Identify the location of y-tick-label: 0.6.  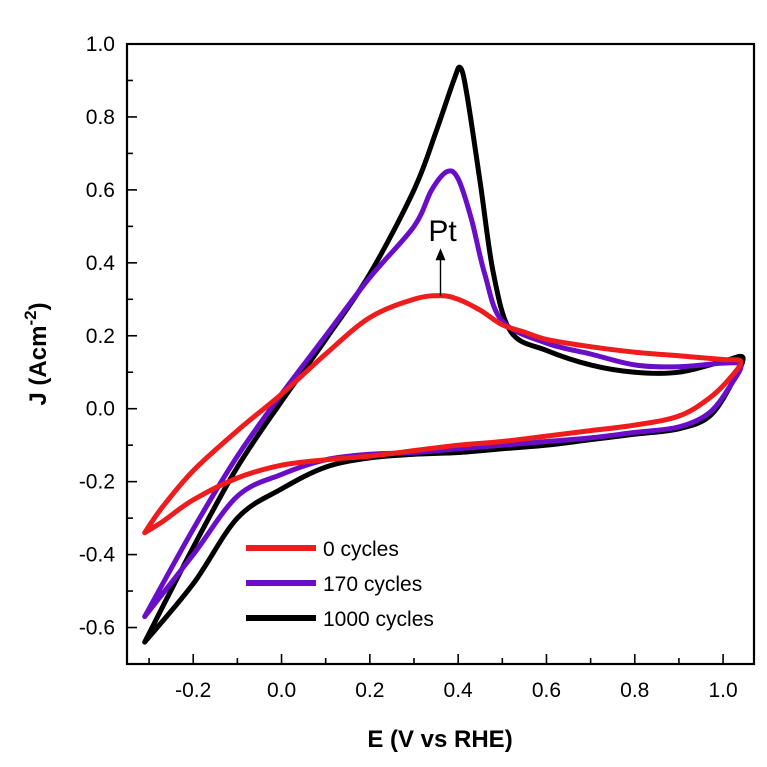
(100, 190).